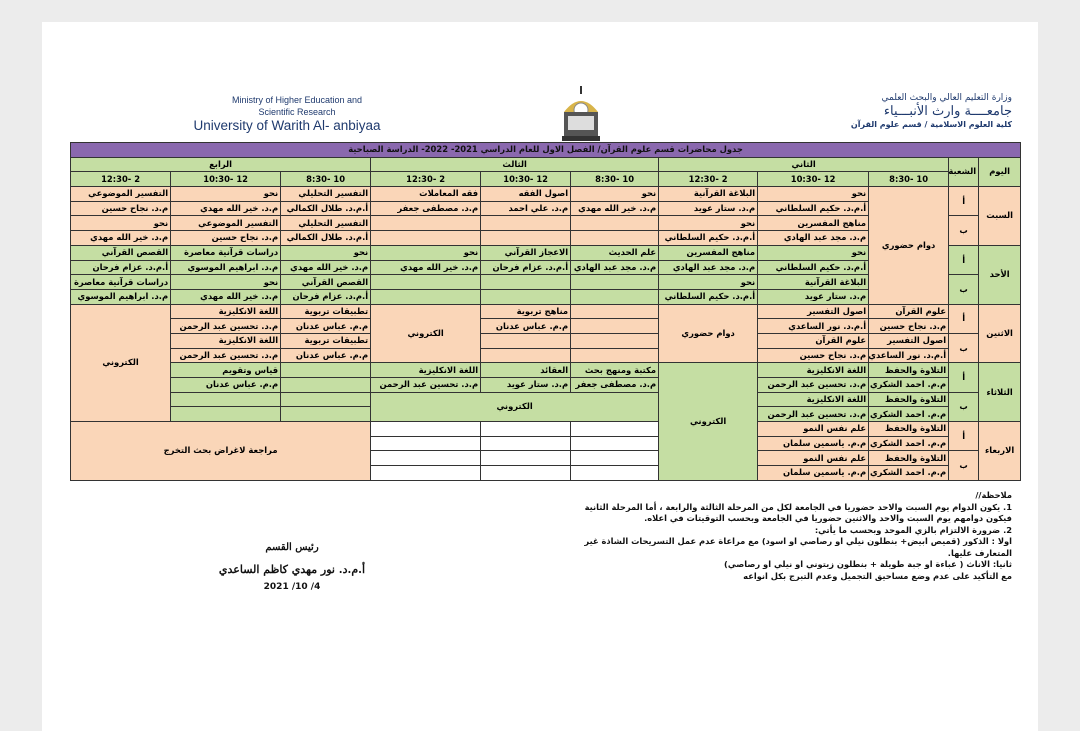 The image size is (1080, 731). I want to click on university-en: University of Warith Al- anbiyaa, so click(287, 125).